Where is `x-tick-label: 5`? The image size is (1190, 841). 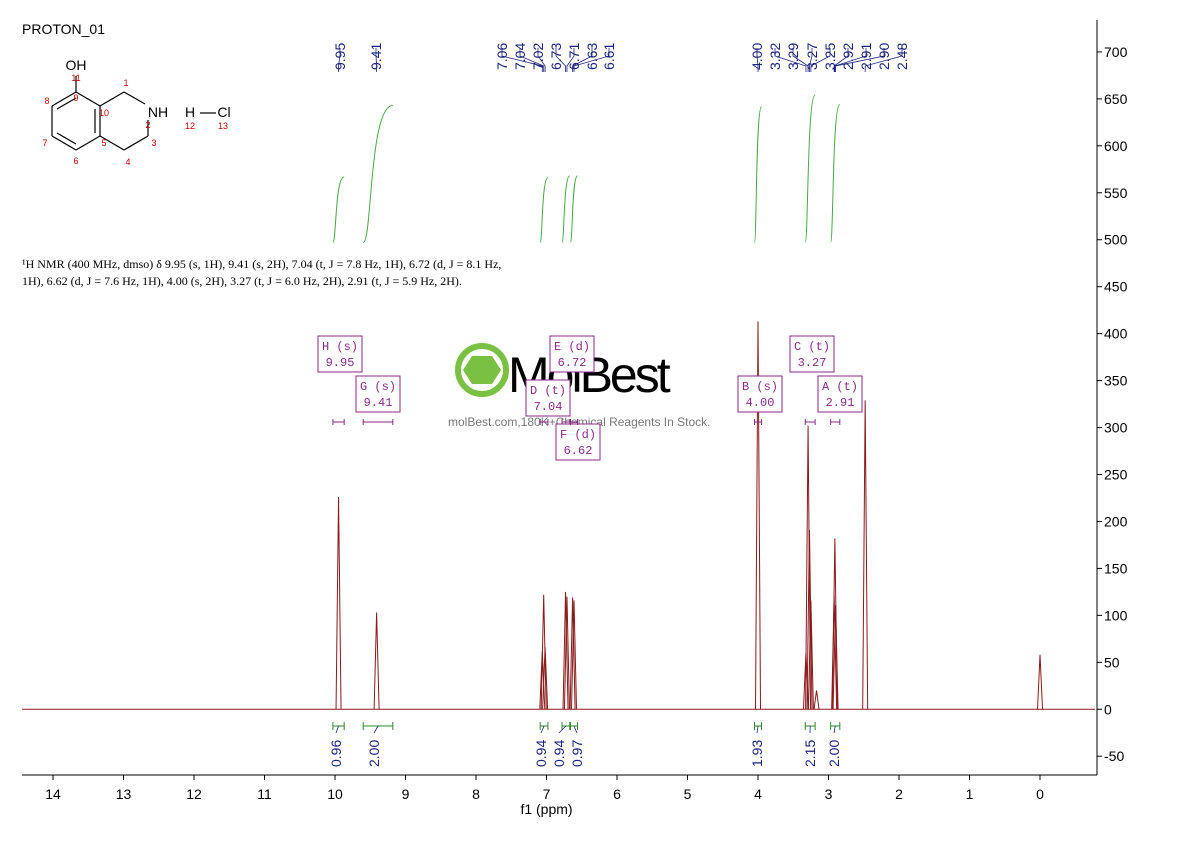 x-tick-label: 5 is located at coordinates (688, 794).